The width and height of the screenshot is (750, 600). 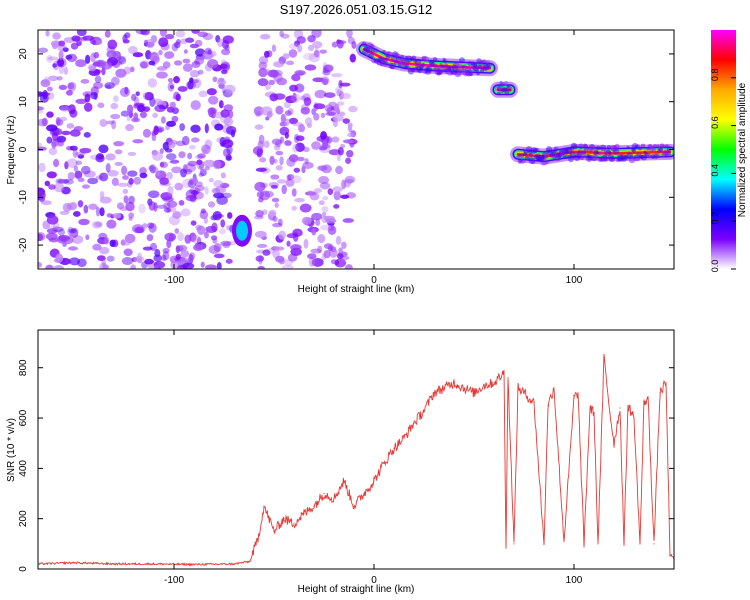 I want to click on snr-x-tick-label: 100, so click(x=574, y=580).